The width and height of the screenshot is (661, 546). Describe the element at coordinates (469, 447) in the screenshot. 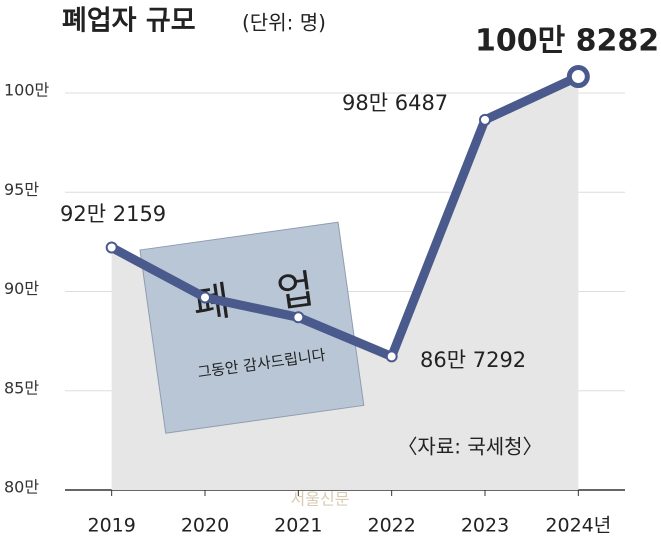

I see `source: 〈자료: 국세청〉` at that location.